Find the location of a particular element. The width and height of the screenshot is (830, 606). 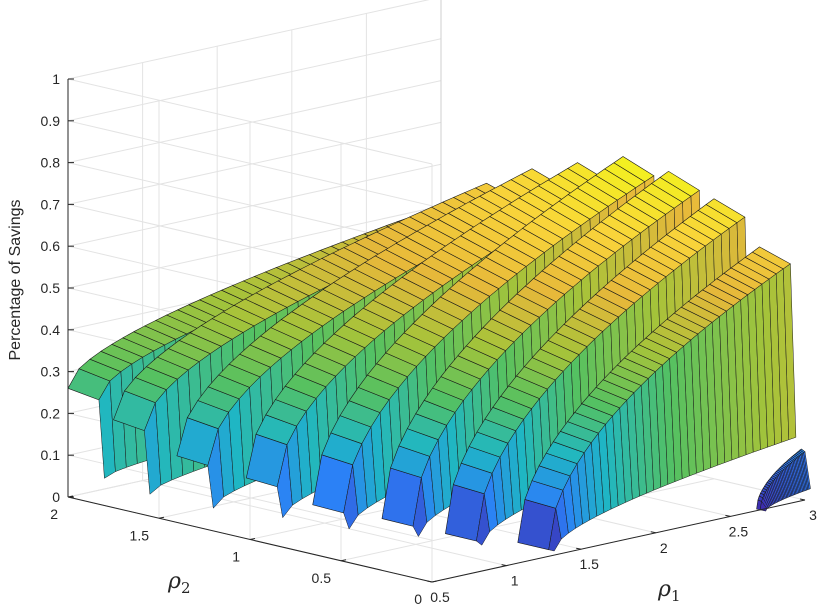

x-tick-label: 0.5 is located at coordinates (440, 597).